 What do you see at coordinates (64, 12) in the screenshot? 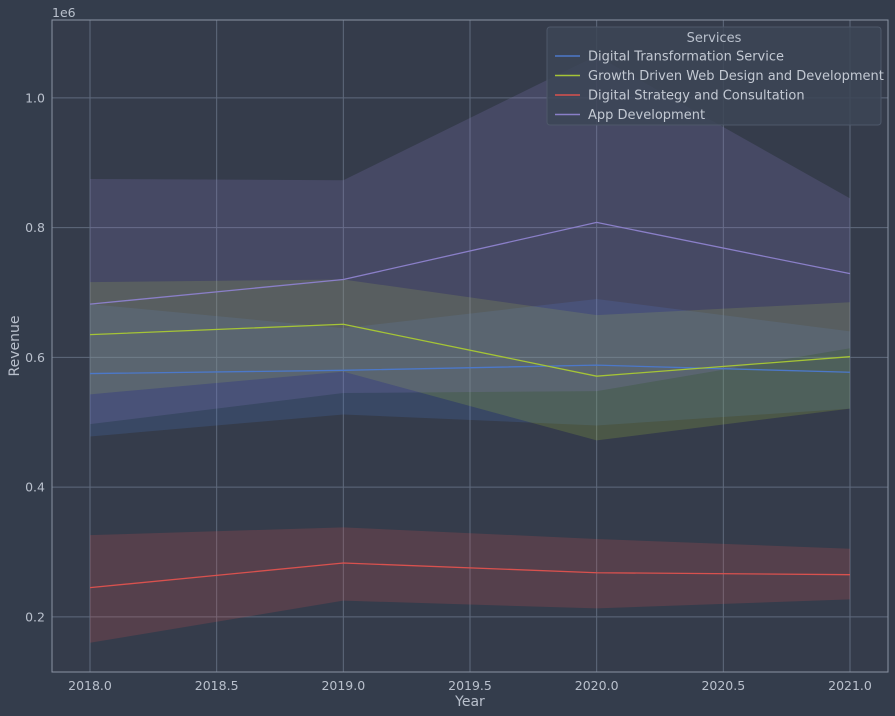
I see `y-offset-text: 1e6` at bounding box center [64, 12].